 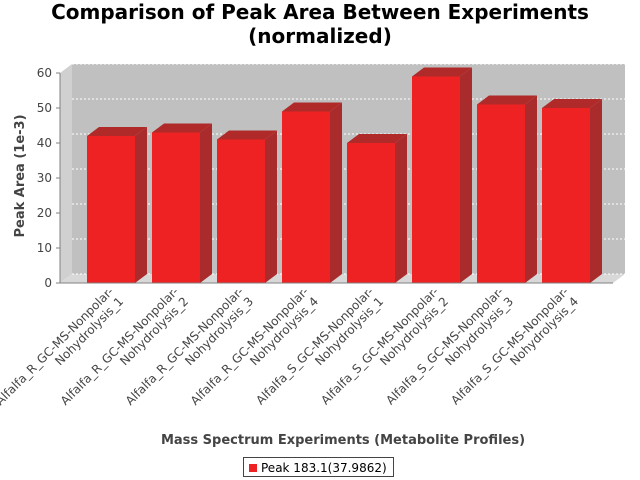 I want to click on legend-series-label: Peak 183.1(37.9862), so click(x=324, y=468).